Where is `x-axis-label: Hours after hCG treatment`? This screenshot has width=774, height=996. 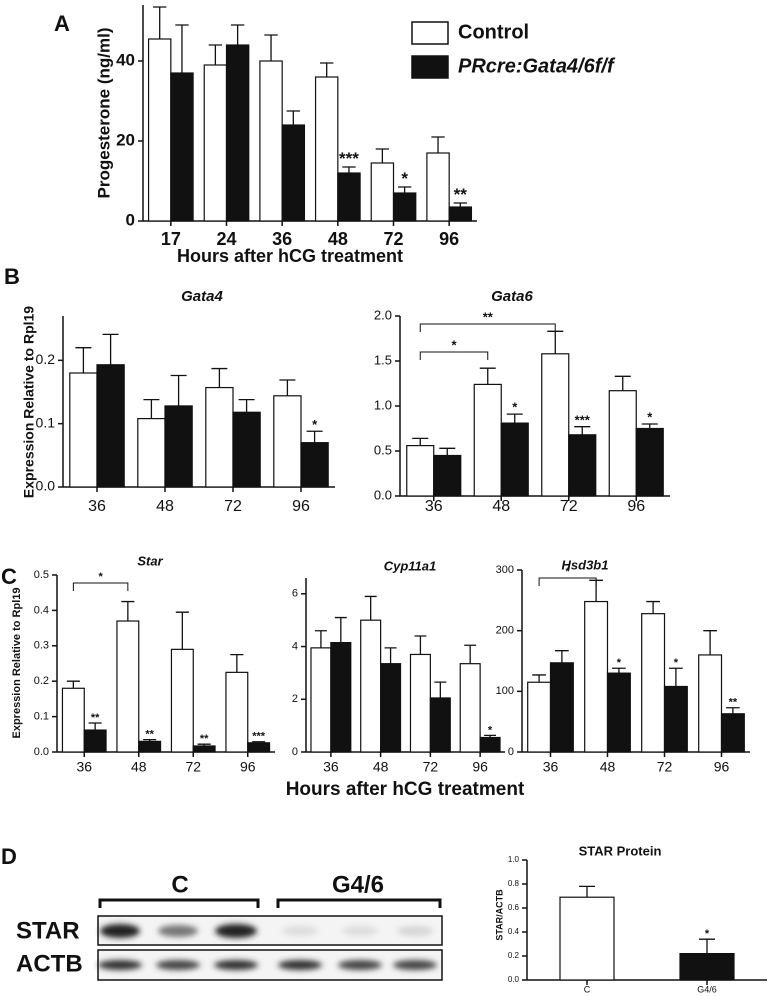 x-axis-label: Hours after hCG treatment is located at coordinates (290, 256).